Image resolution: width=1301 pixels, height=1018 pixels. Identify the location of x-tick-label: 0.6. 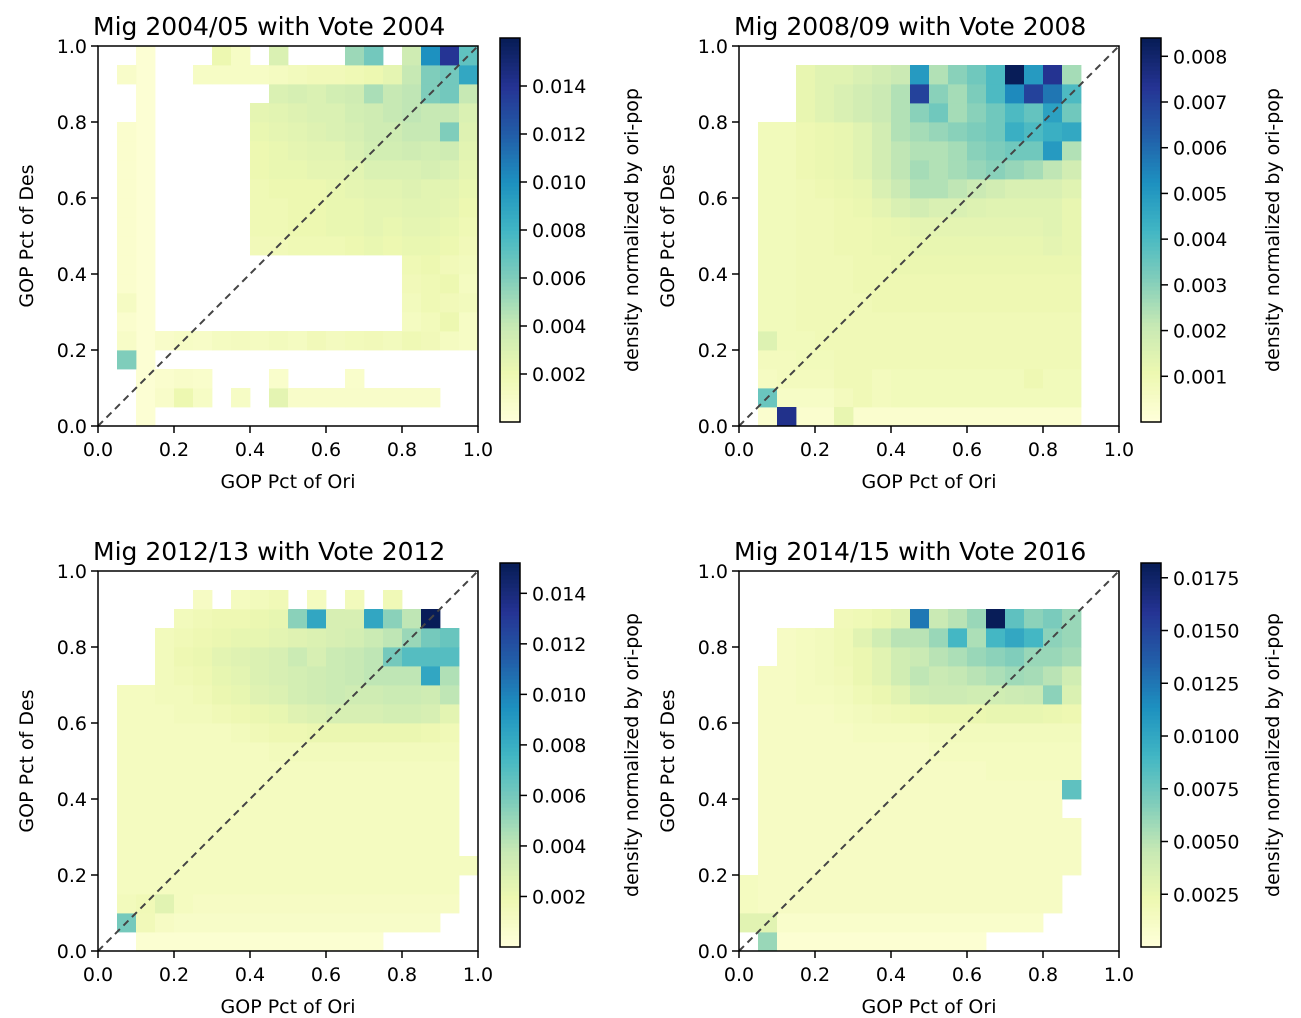
(326, 450).